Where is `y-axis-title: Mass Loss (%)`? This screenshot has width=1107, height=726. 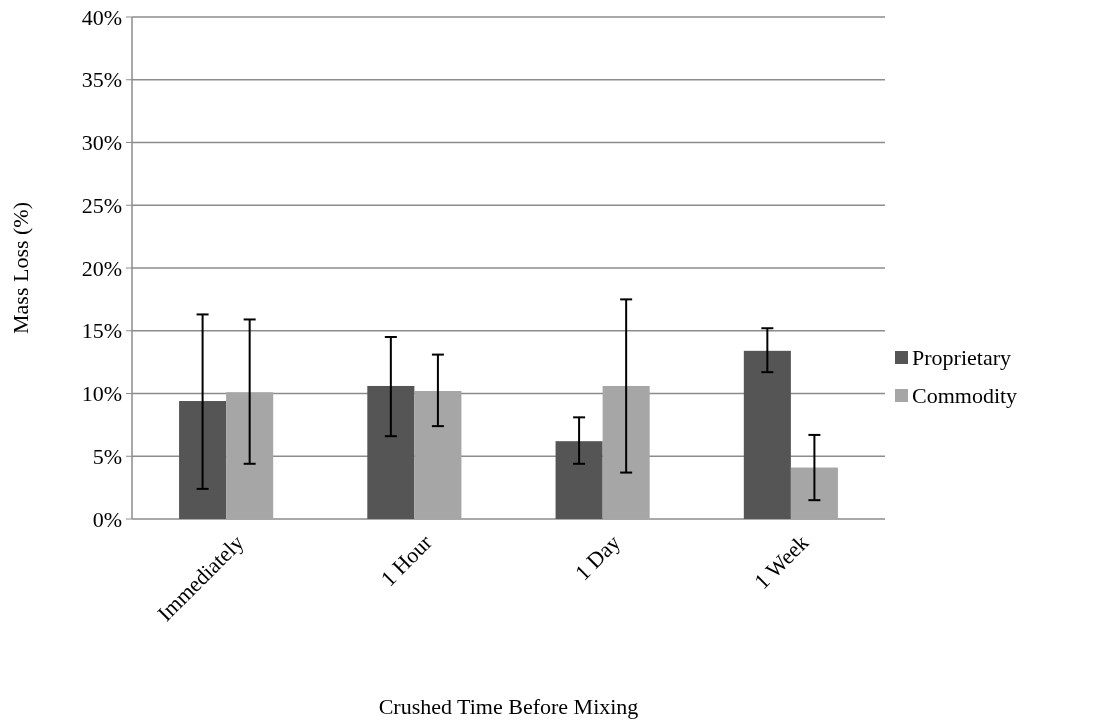
y-axis-title: Mass Loss (%) is located at coordinates (20, 268).